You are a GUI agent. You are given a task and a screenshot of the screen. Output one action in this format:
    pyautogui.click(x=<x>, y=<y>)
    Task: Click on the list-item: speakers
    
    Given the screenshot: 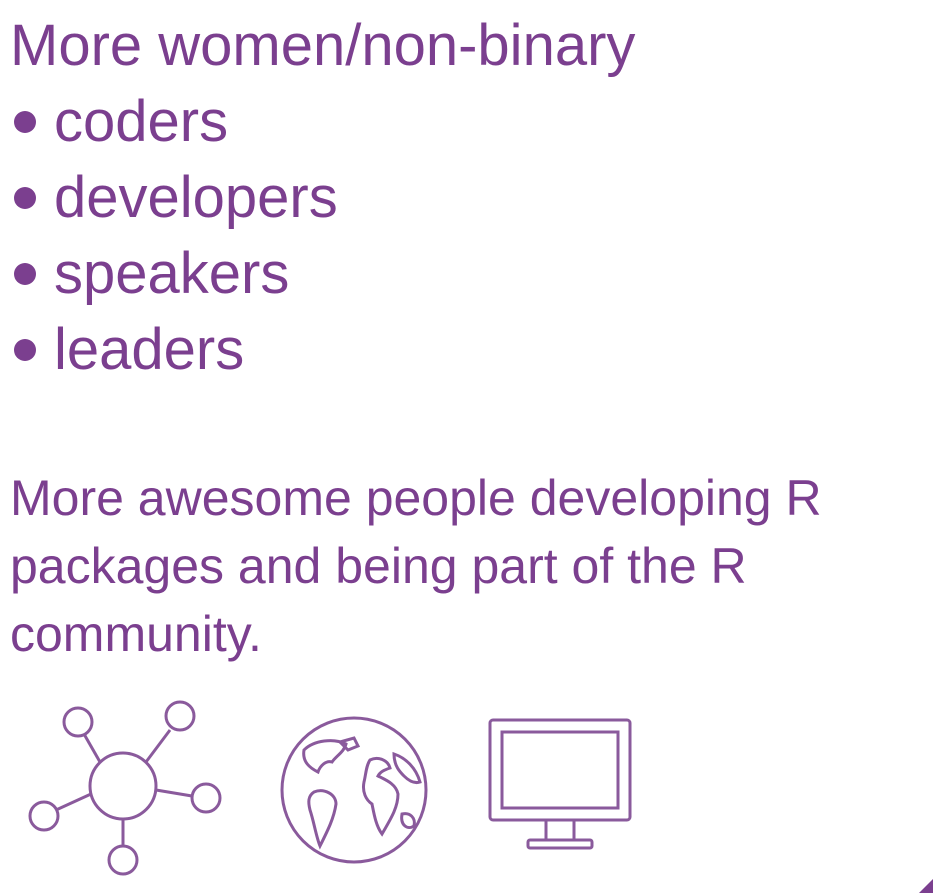 What is the action you would take?
    pyautogui.click(x=174, y=274)
    